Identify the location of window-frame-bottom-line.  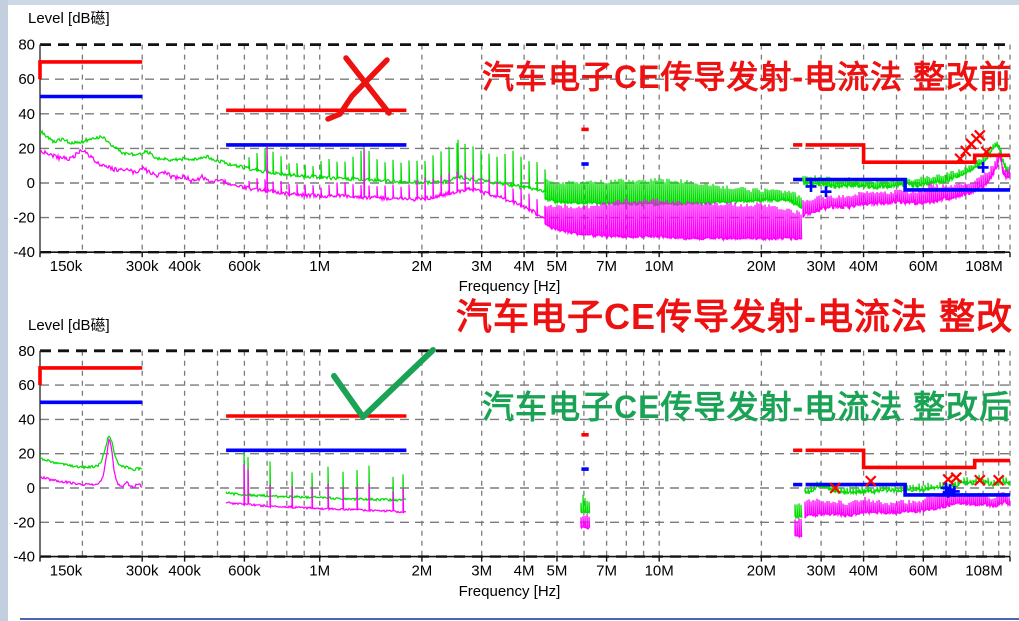
(519, 619).